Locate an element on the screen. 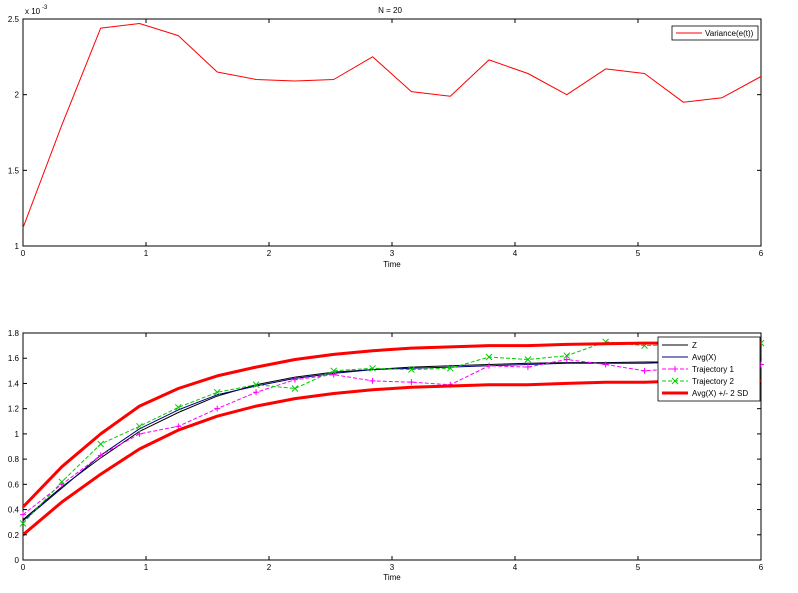  legend-marker-traj2 is located at coordinates (675, 381).